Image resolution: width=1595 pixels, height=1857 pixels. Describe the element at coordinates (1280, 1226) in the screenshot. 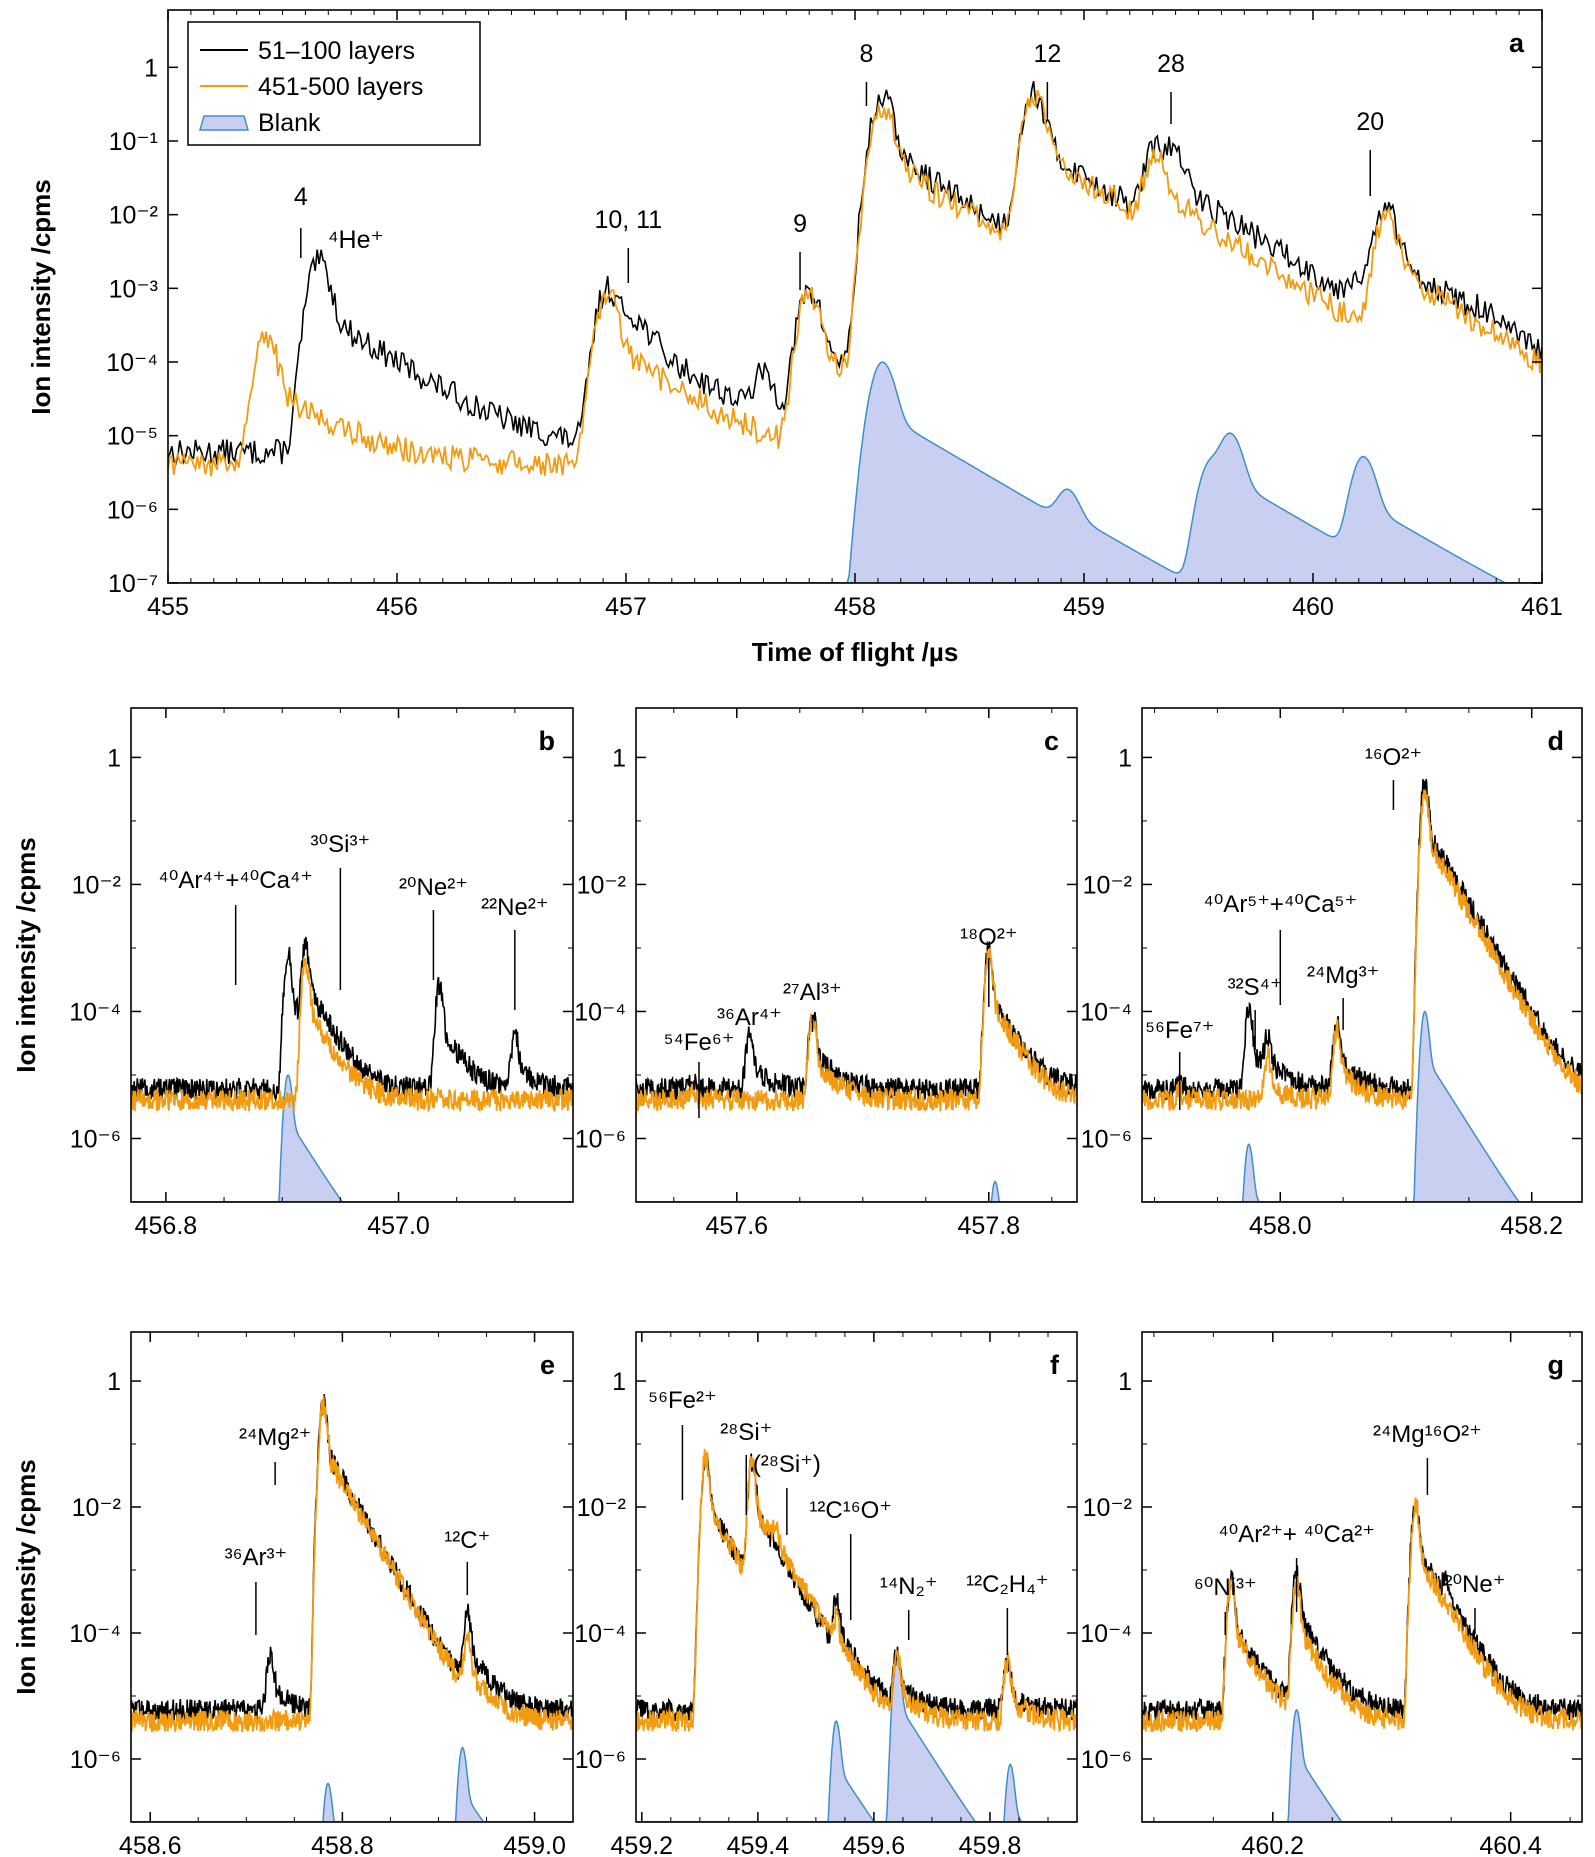

I see `x-tick-label: 458.0` at that location.